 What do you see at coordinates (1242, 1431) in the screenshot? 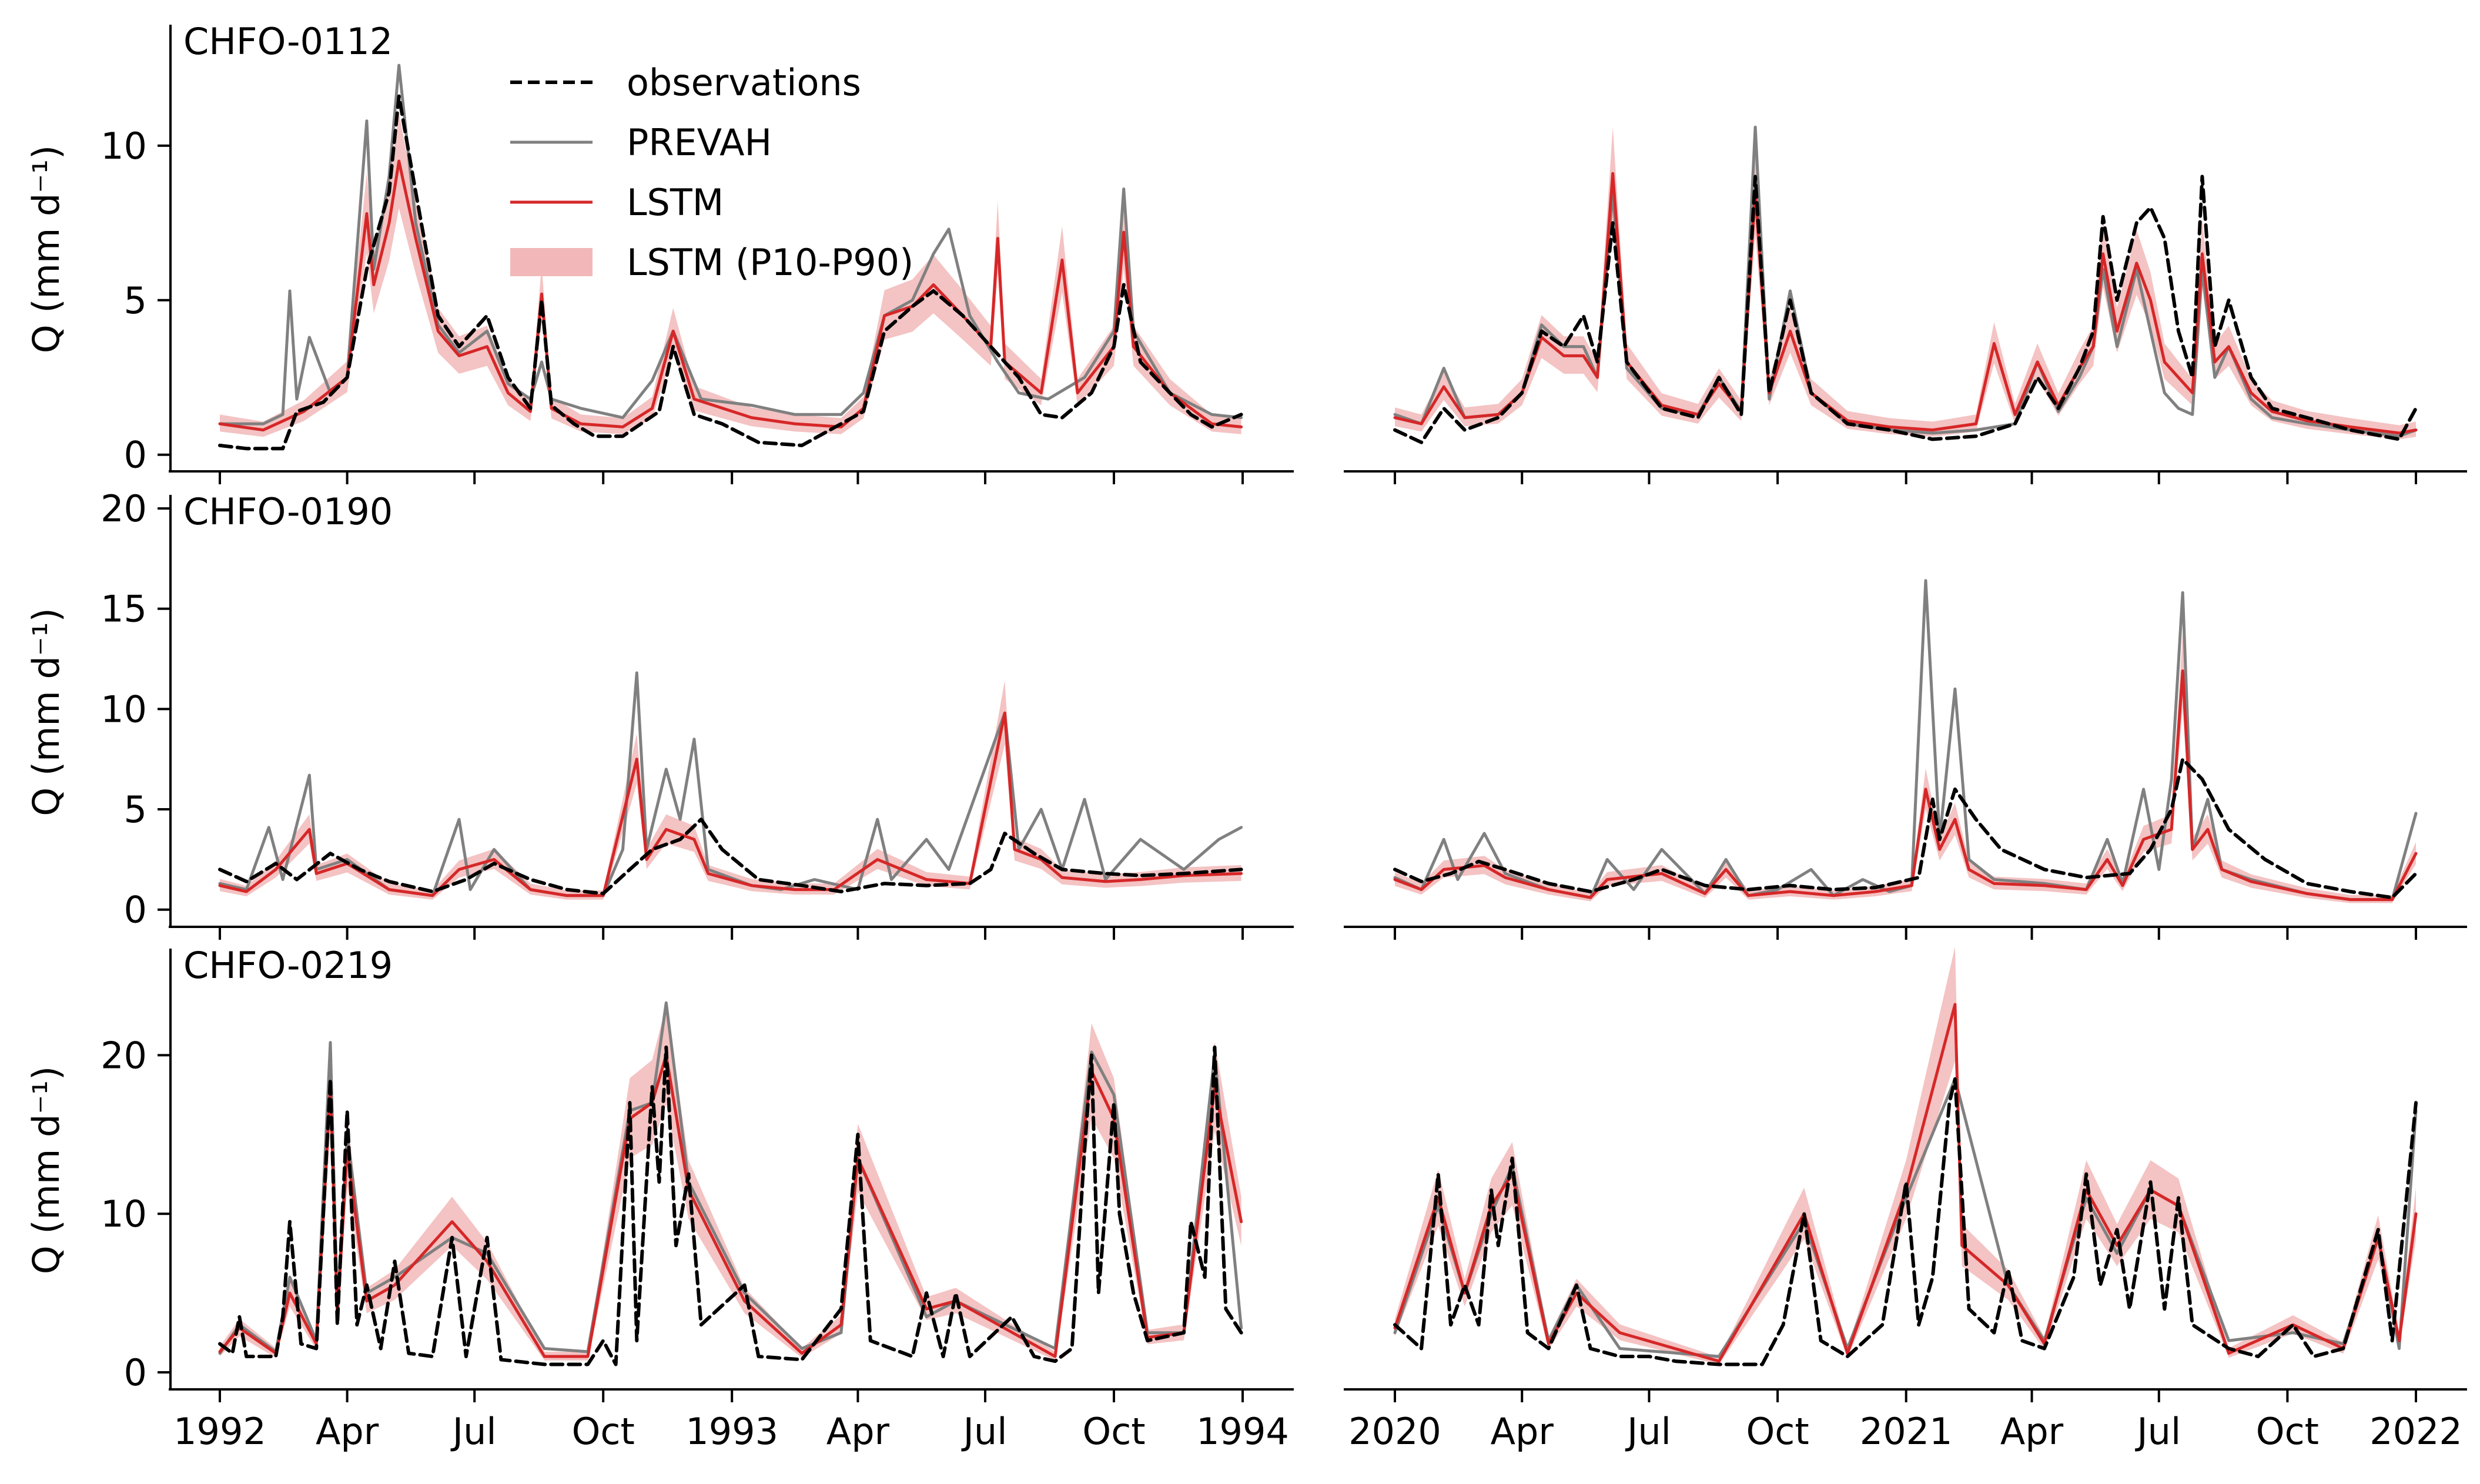
I see `chfo-0219-p1-x-tick-label-8: 1994` at bounding box center [1242, 1431].